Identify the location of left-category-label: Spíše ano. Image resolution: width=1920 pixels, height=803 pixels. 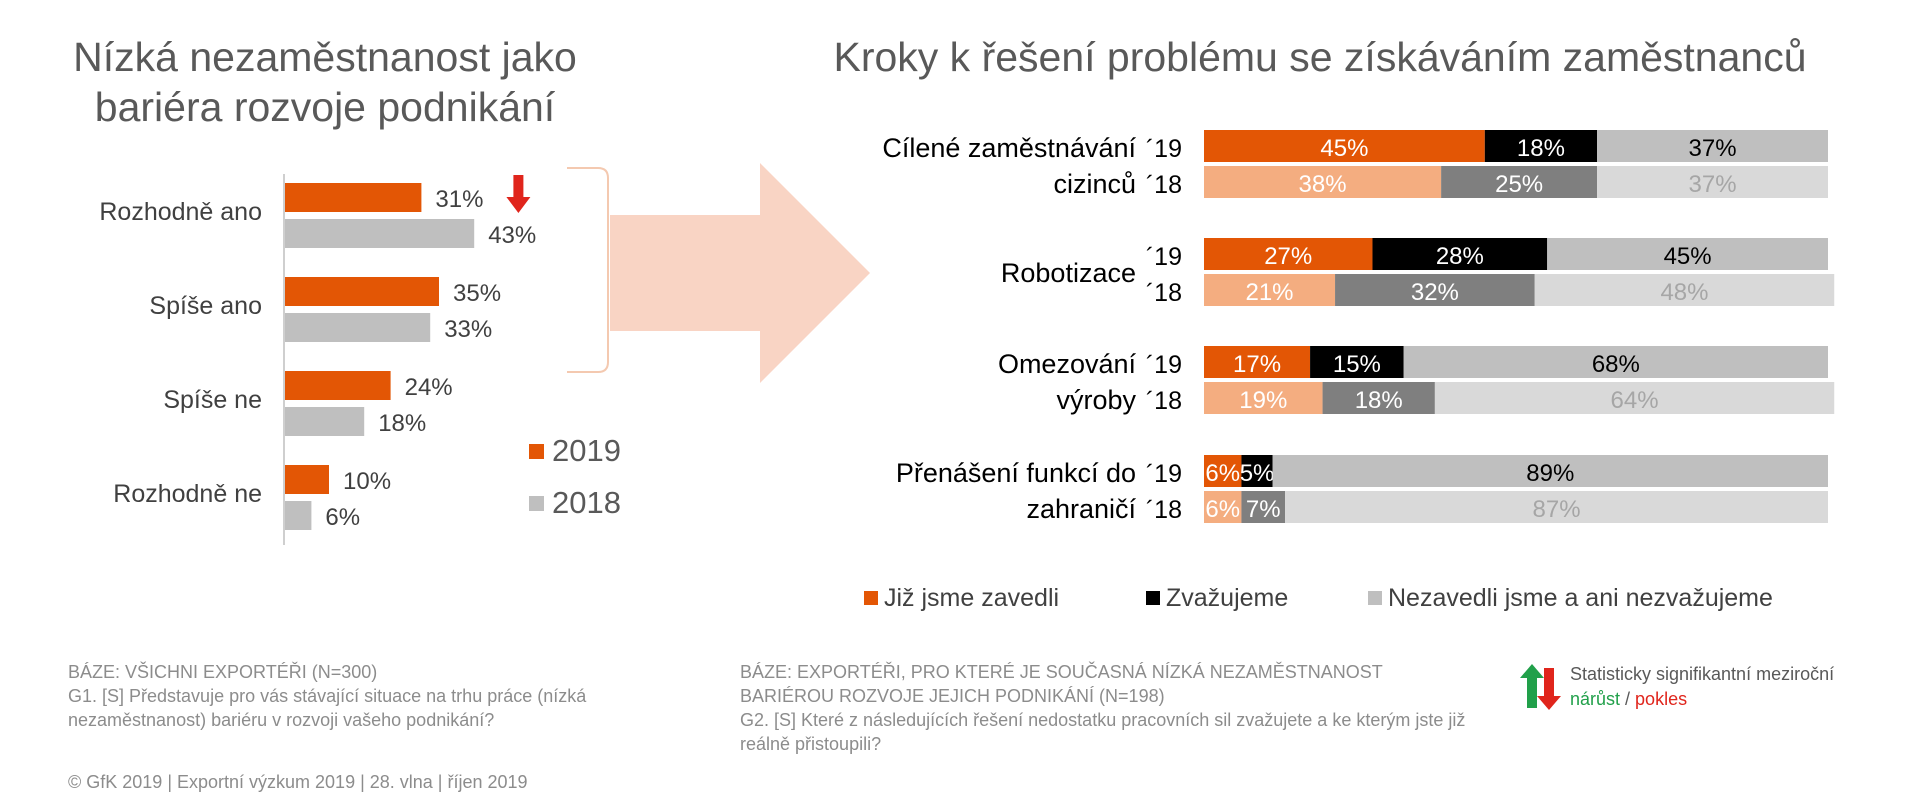
(205, 306).